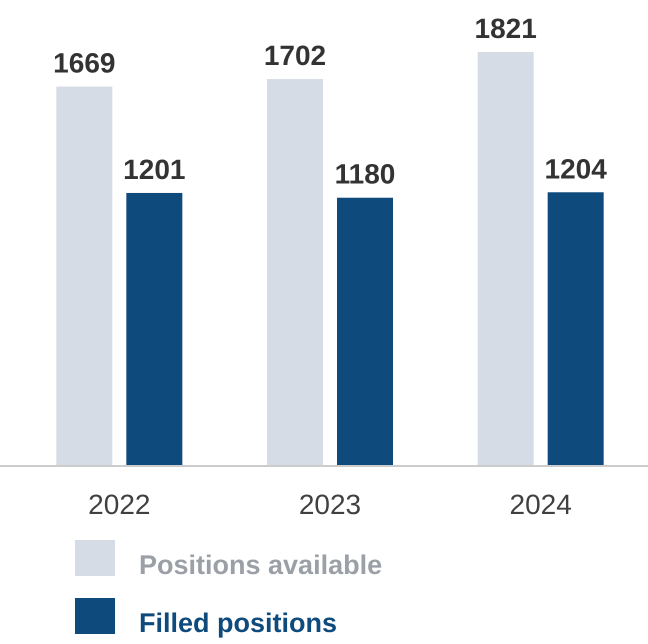 The image size is (648, 644). Describe the element at coordinates (365, 174) in the screenshot. I see `data-label: 1180` at that location.